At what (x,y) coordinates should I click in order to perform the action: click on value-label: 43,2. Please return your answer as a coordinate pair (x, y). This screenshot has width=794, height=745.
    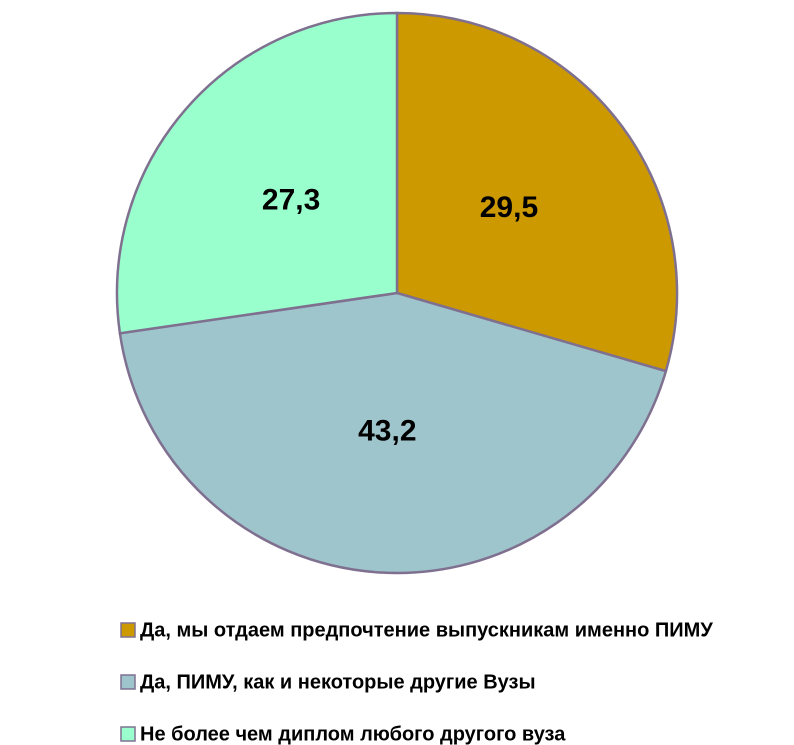
    Looking at the image, I should click on (387, 431).